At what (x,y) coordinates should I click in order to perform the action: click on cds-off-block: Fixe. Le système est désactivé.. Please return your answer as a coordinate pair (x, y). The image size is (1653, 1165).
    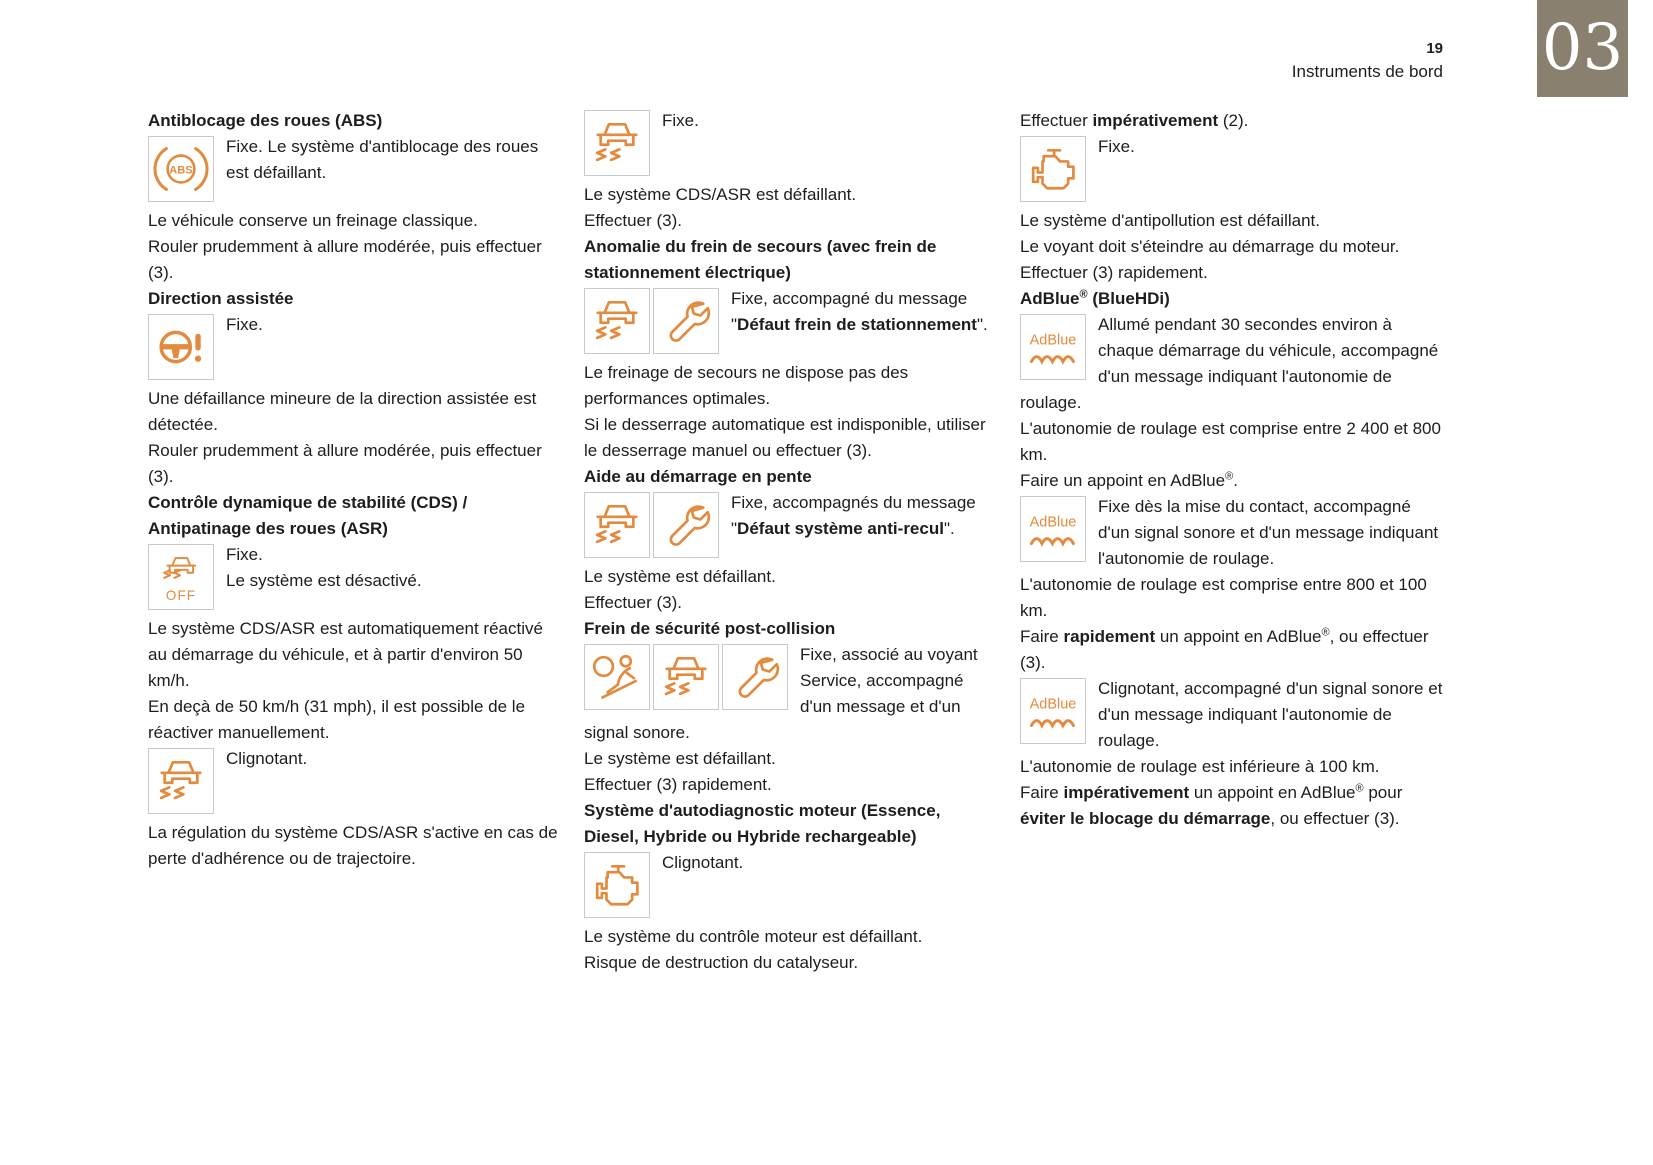
    Looking at the image, I should click on (354, 576).